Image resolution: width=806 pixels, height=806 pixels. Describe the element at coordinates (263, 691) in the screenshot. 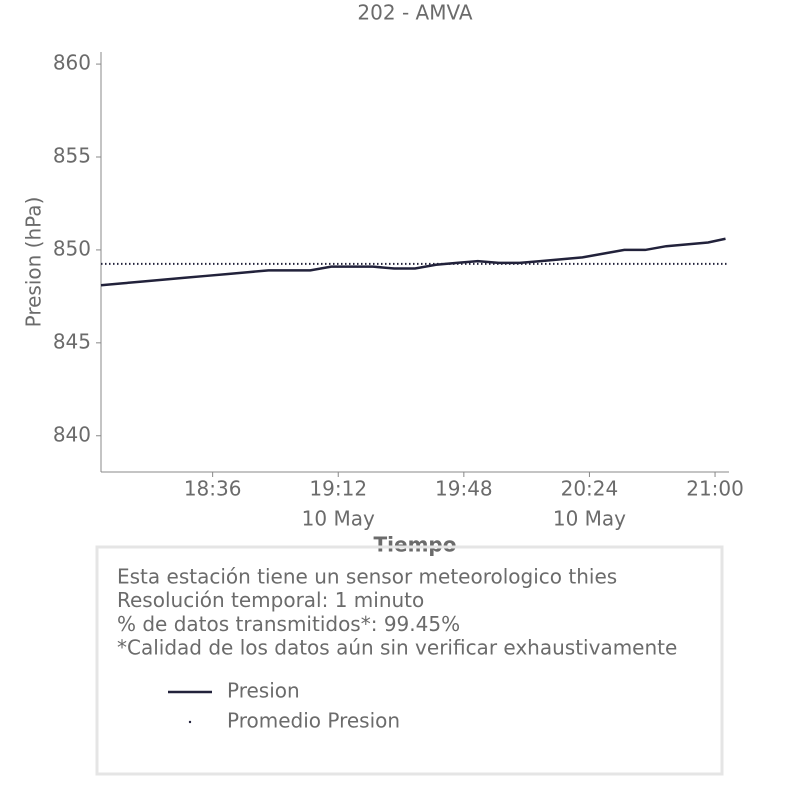

I see `legend-label: Presion` at that location.